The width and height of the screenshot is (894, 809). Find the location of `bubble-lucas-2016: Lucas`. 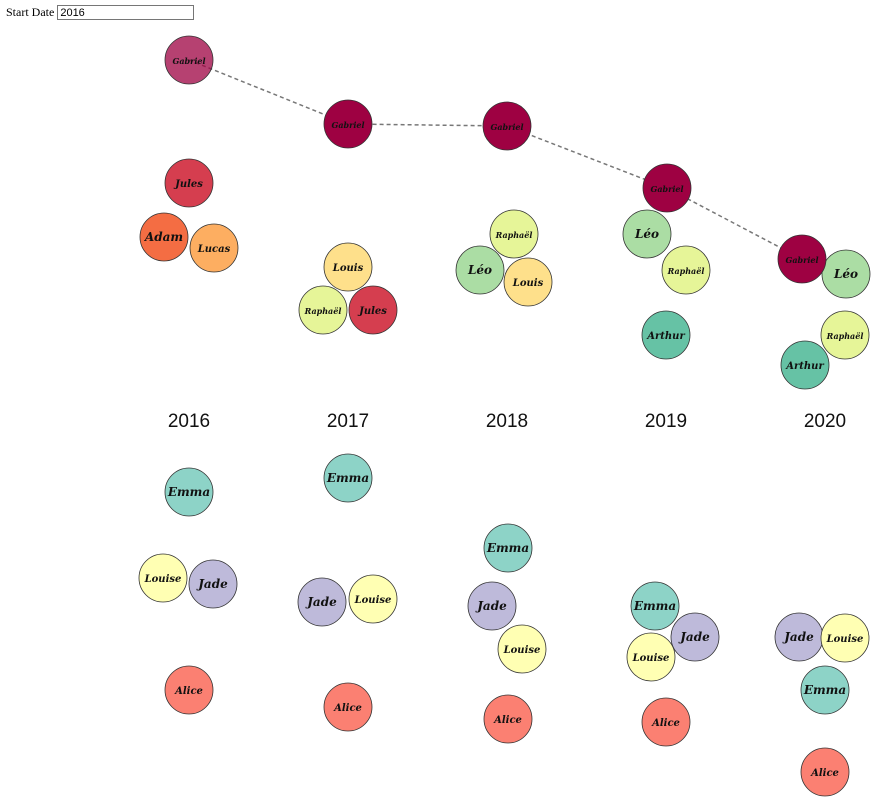

bubble-lucas-2016: Lucas is located at coordinates (214, 248).